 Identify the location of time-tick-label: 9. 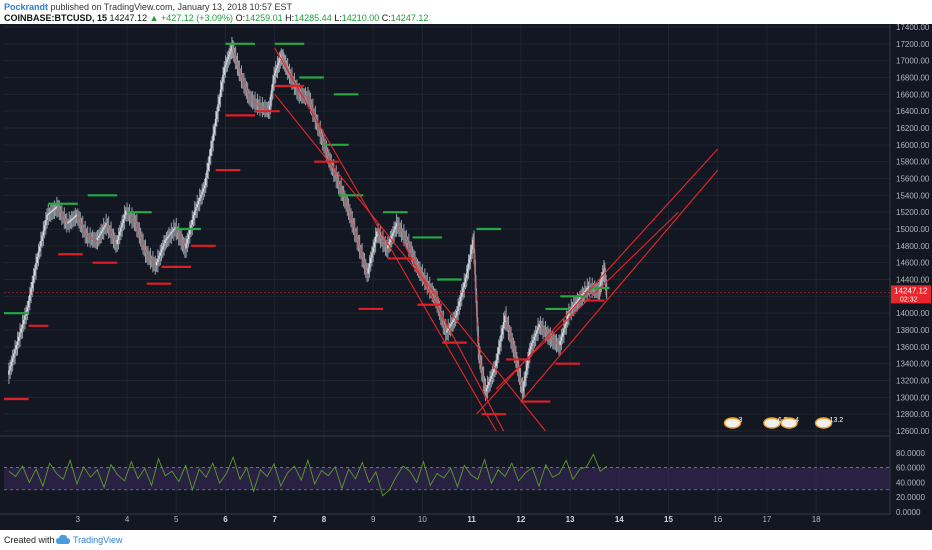
(373, 519).